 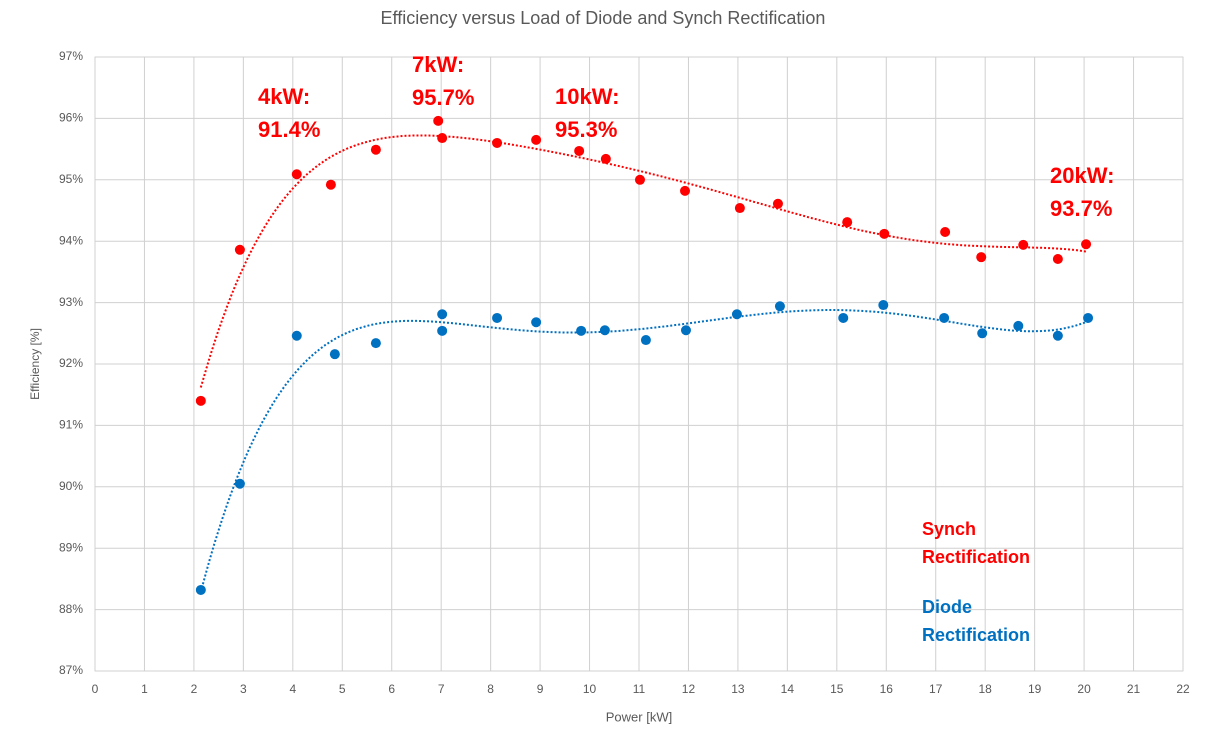 I want to click on x-tick-label: 5, so click(x=342, y=689).